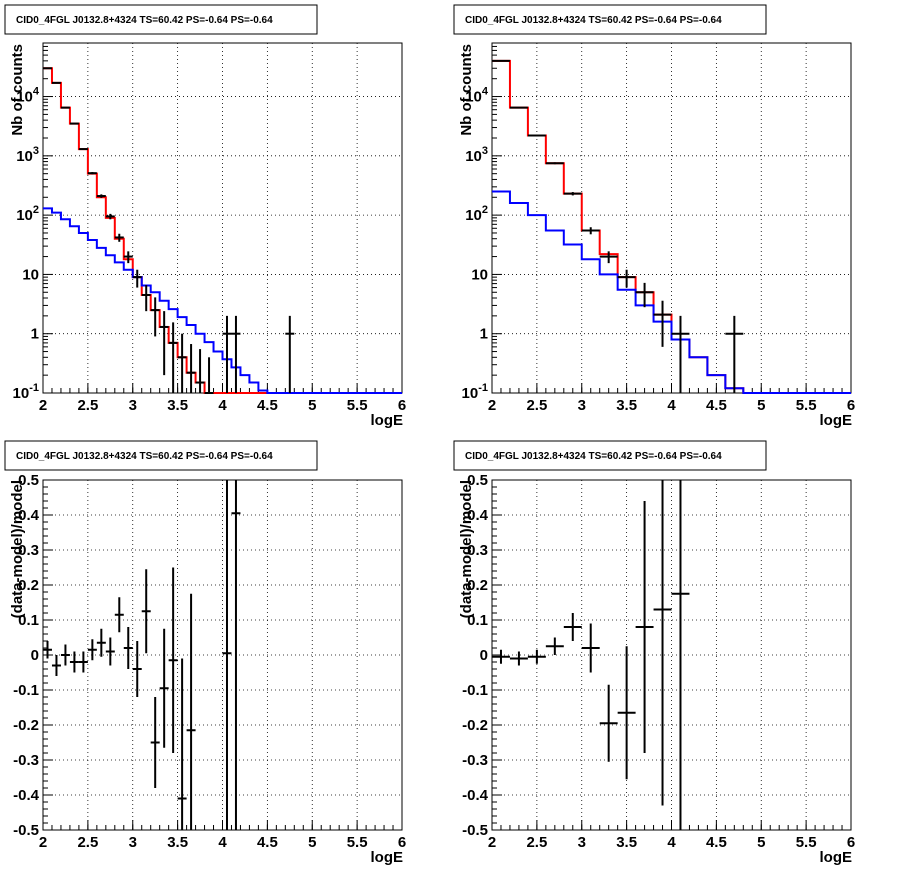 This screenshot has width=898, height=875. What do you see at coordinates (475, 725) in the screenshot?
I see `y-tick-label: -0.2` at bounding box center [475, 725].